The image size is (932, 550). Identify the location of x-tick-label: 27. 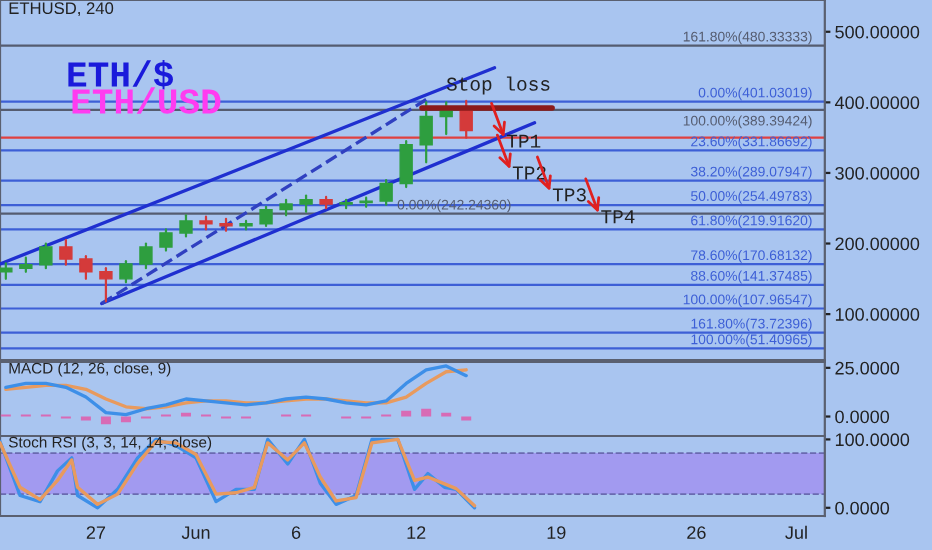
(96, 532).